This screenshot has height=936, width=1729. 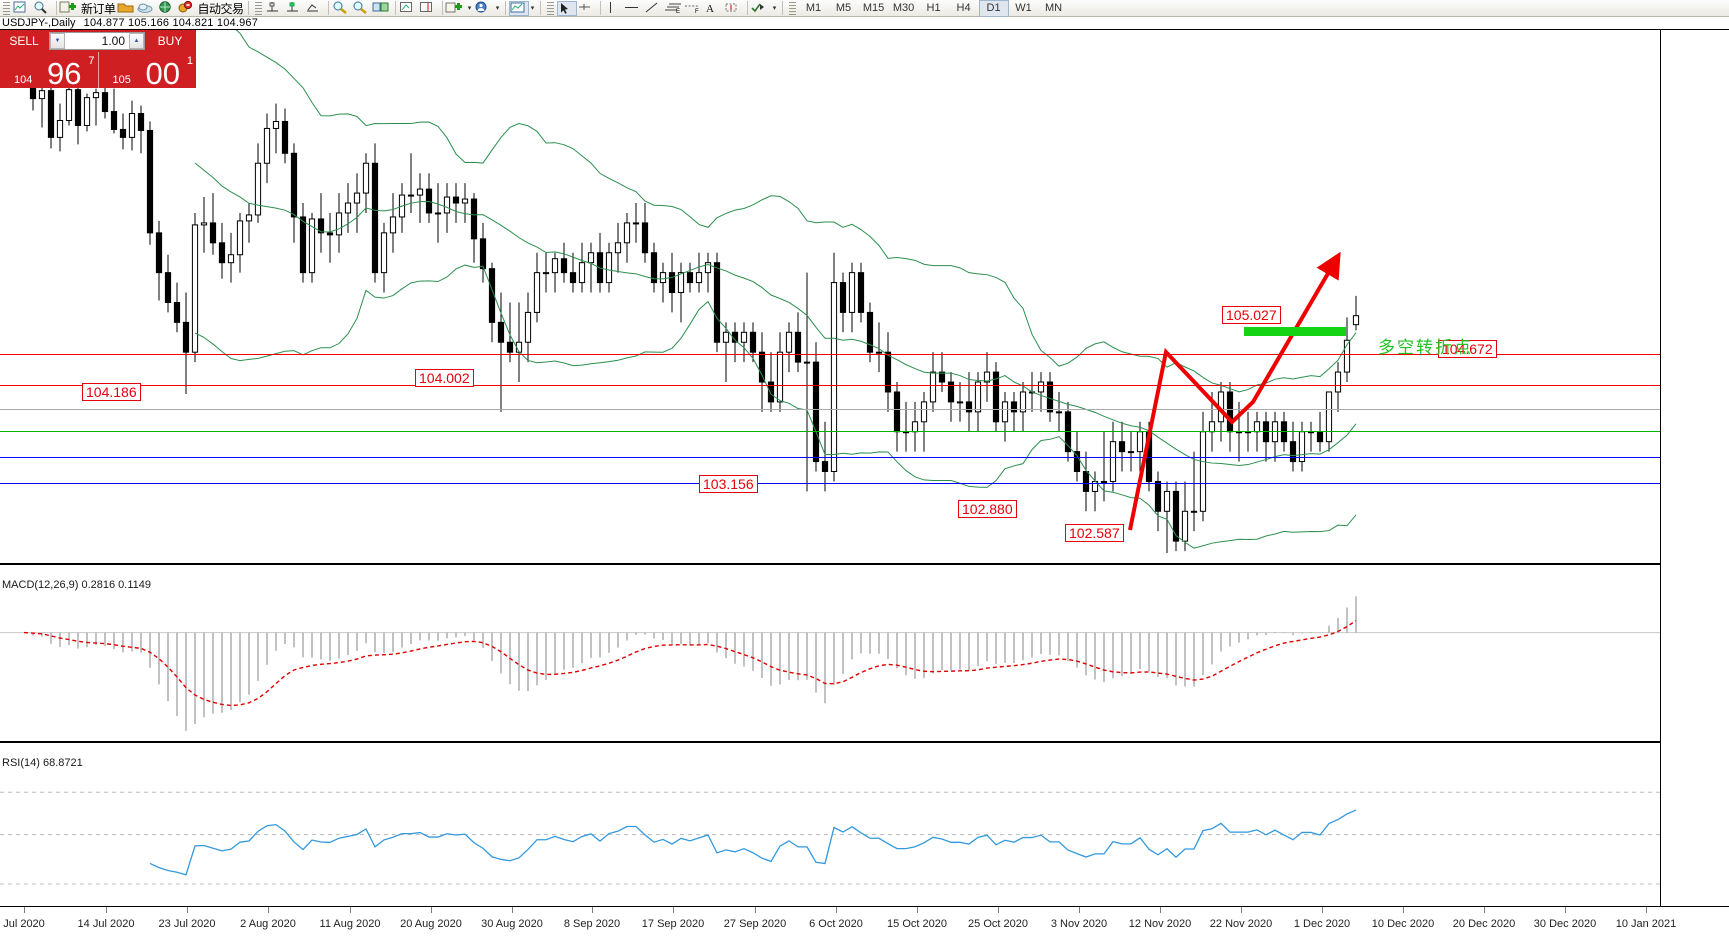 I want to click on channel-icon: F, so click(x=694, y=8).